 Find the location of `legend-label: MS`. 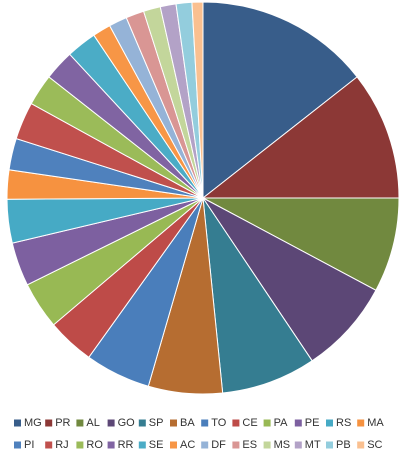

legend-label: MS is located at coordinates (282, 445).